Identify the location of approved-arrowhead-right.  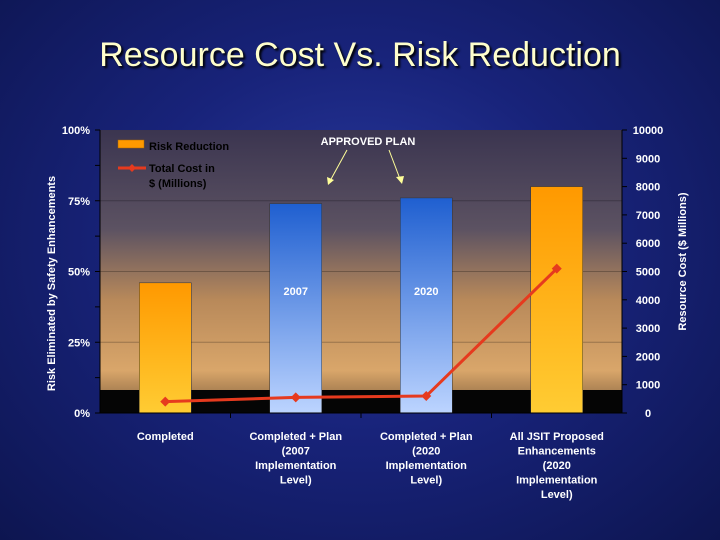
(400, 180).